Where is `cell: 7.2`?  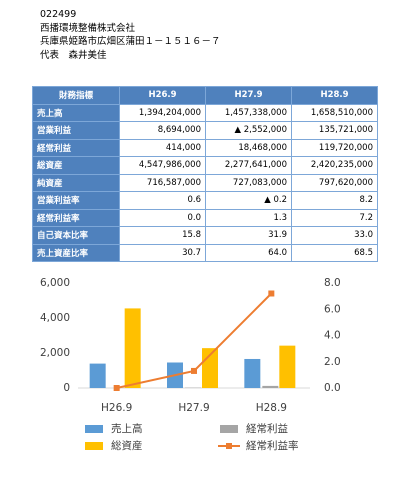 cell: 7.2 is located at coordinates (334, 217).